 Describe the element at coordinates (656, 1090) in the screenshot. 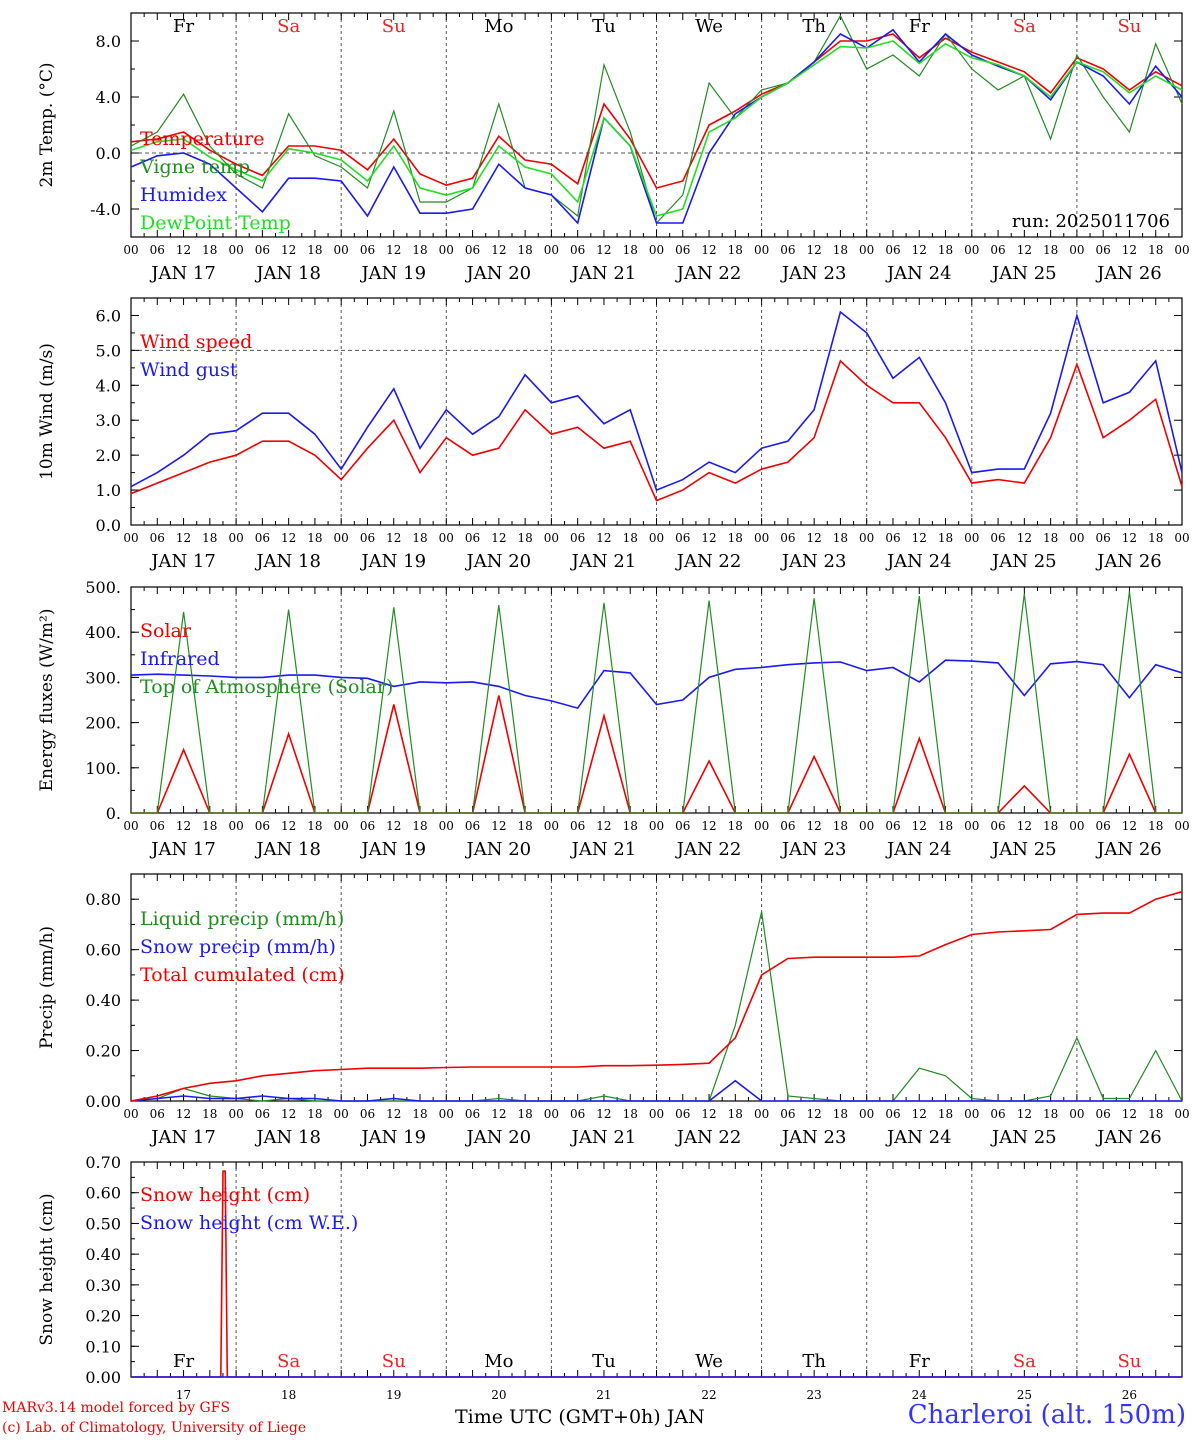

I see `series-line-snow-precip-mm-h-` at that location.